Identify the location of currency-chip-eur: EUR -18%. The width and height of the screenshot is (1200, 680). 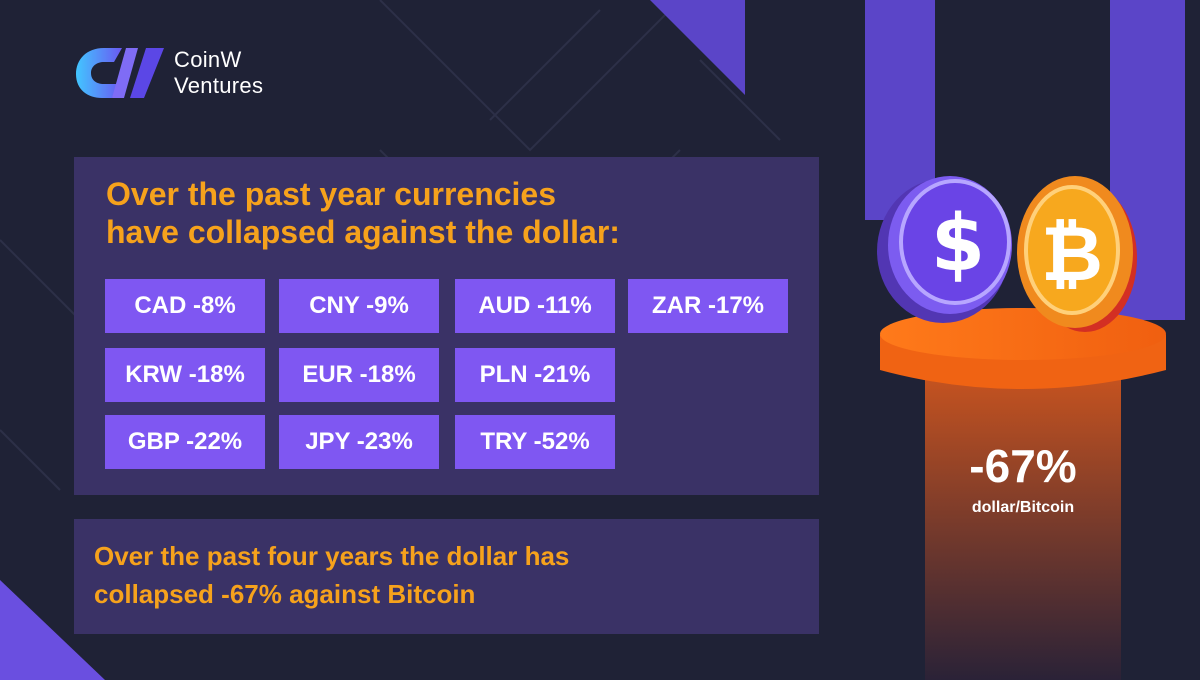
(359, 375).